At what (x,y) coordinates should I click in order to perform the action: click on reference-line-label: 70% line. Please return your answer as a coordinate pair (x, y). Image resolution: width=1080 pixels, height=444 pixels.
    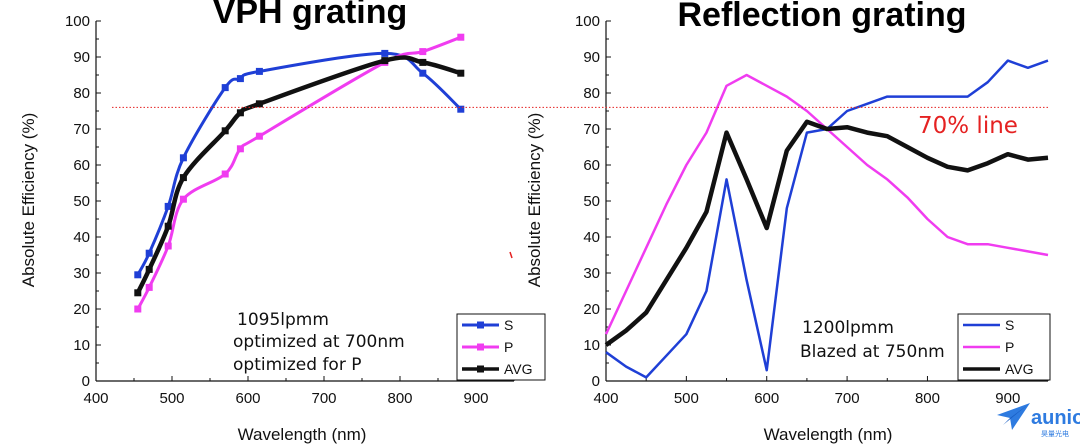
    Looking at the image, I should click on (968, 126).